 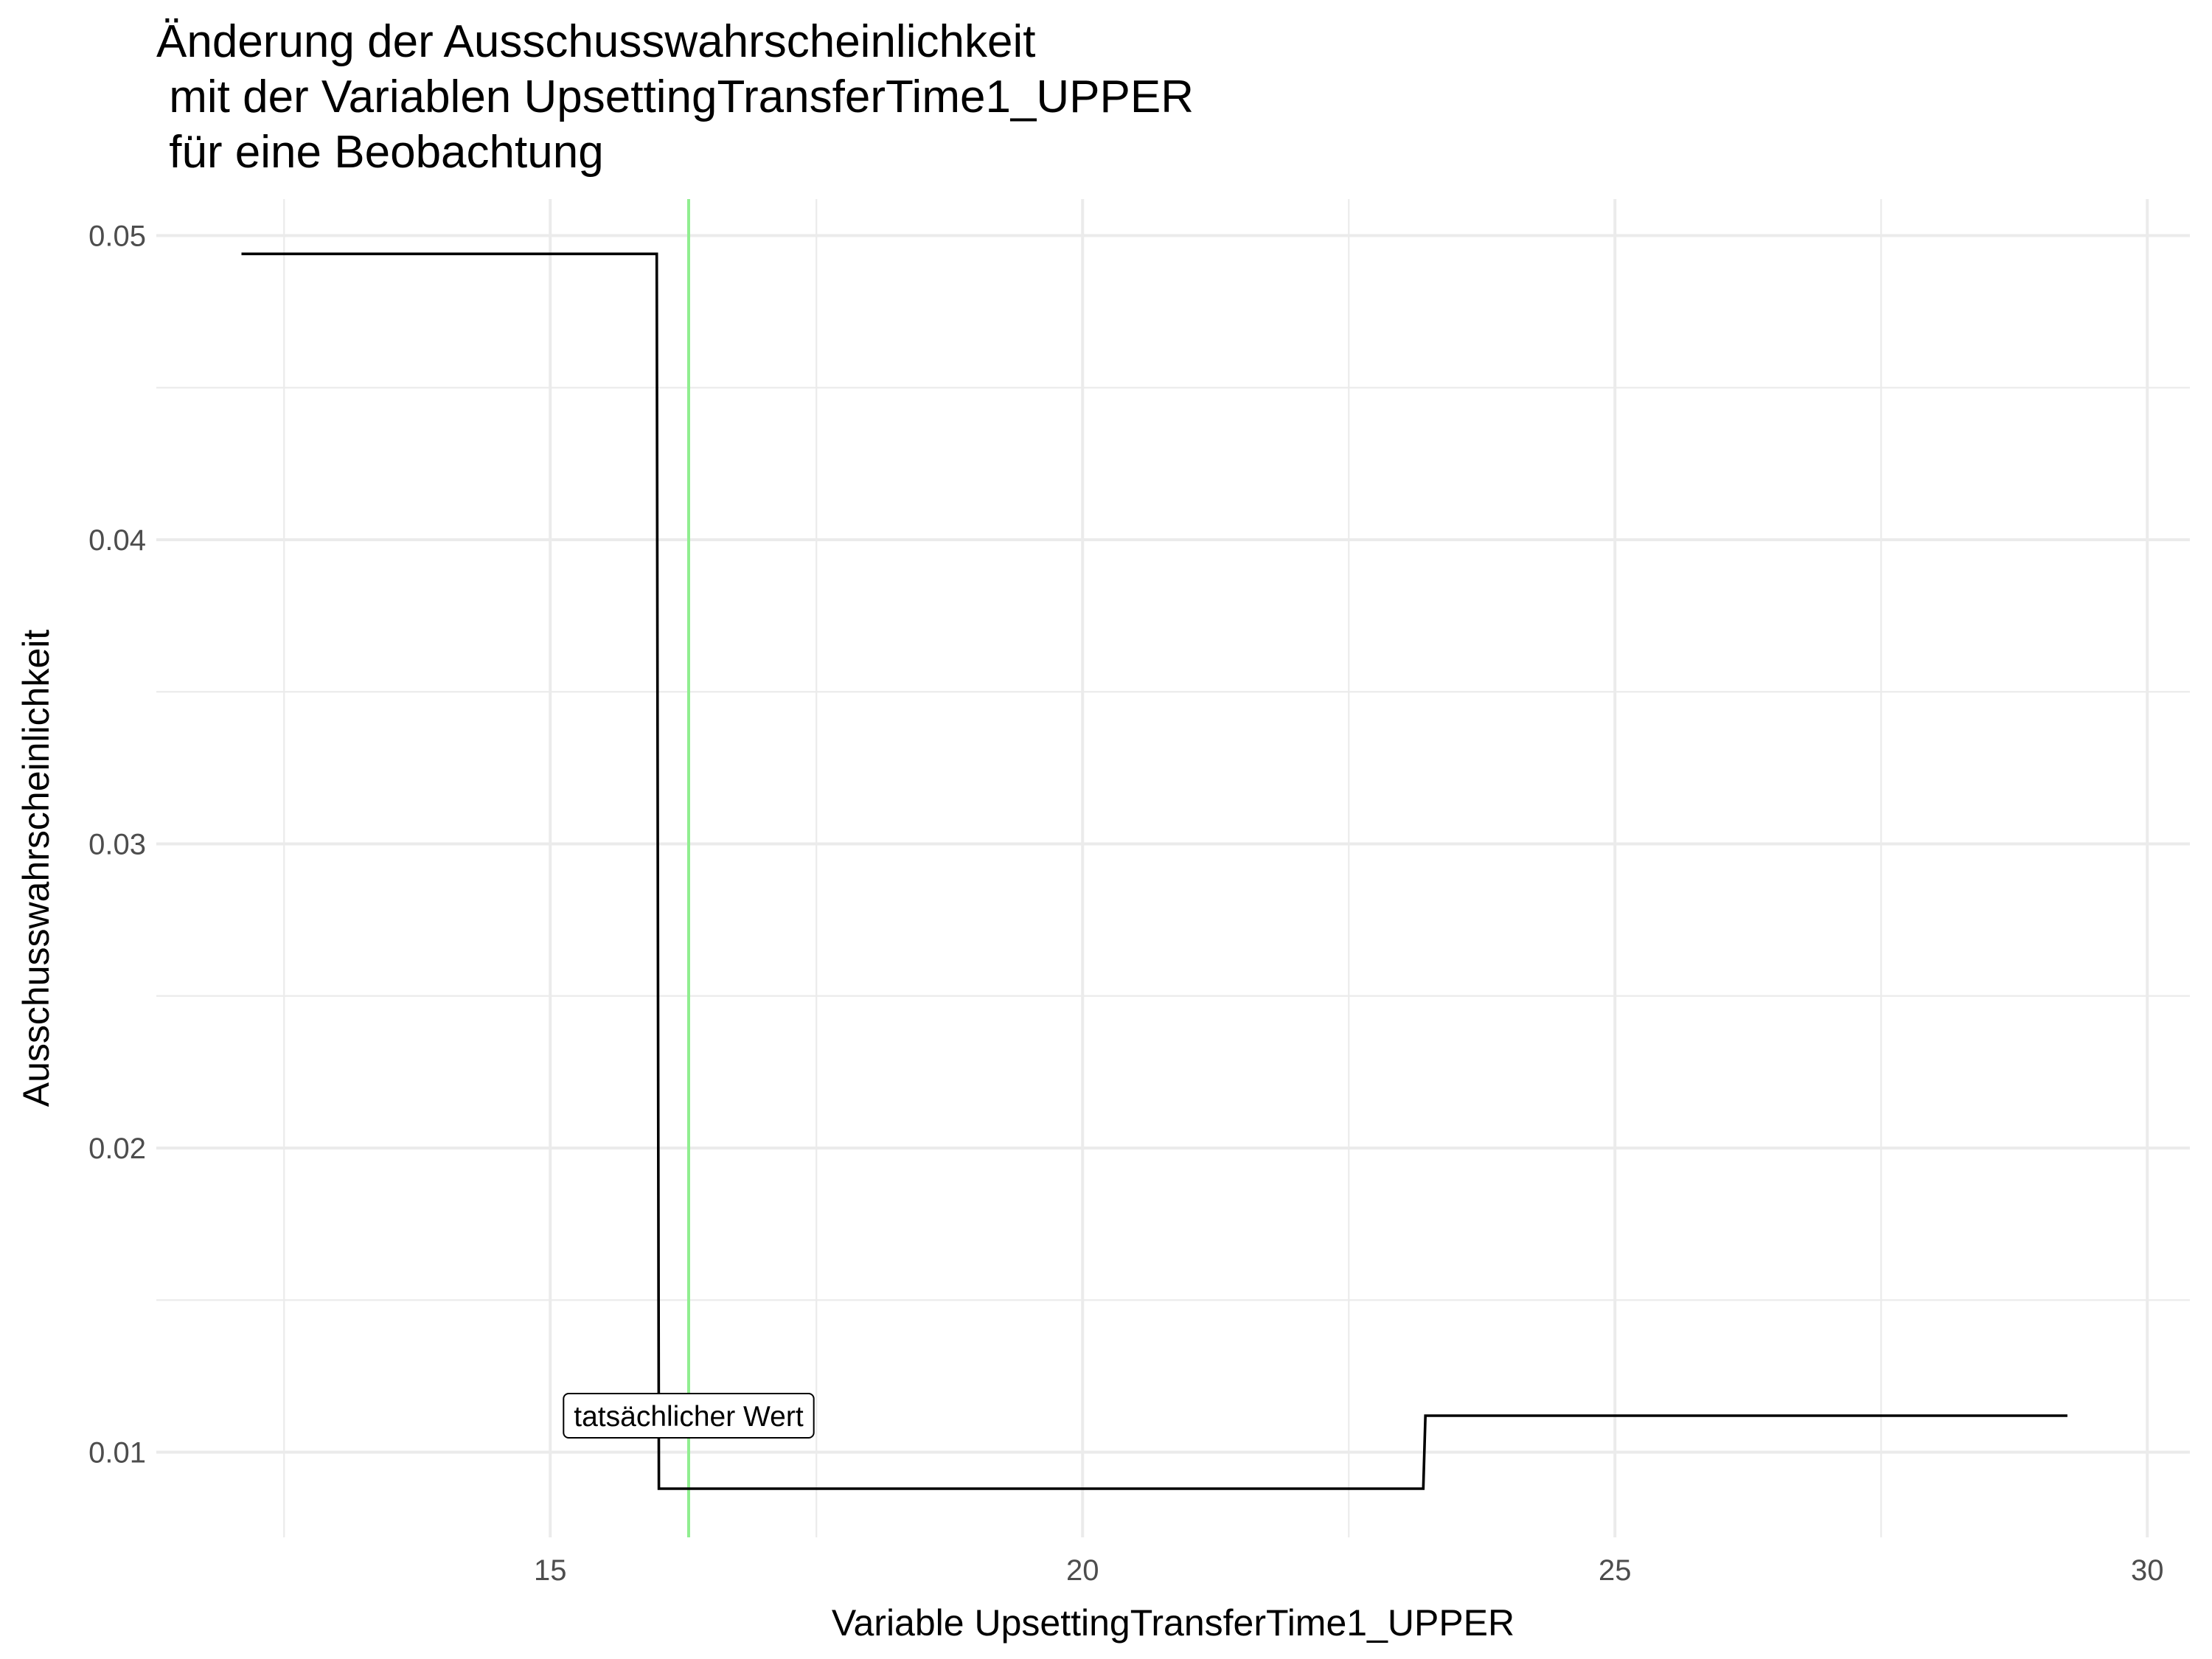 I want to click on y-axis-ticks: 0.01 0.02 0.03 0.04 0.05, so click(x=117, y=845).